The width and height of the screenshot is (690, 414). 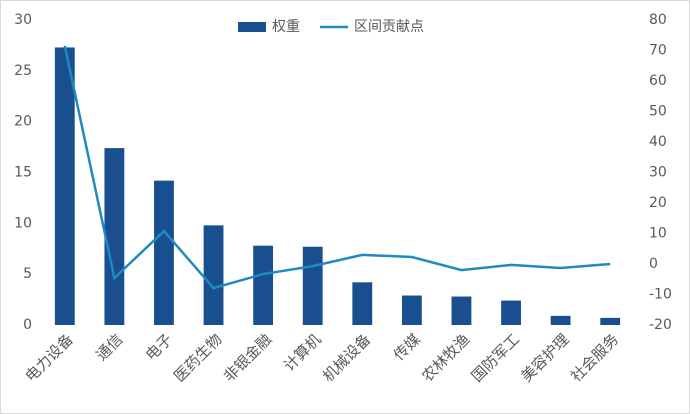 I want to click on y2-tick-label: 0, so click(x=653, y=264).